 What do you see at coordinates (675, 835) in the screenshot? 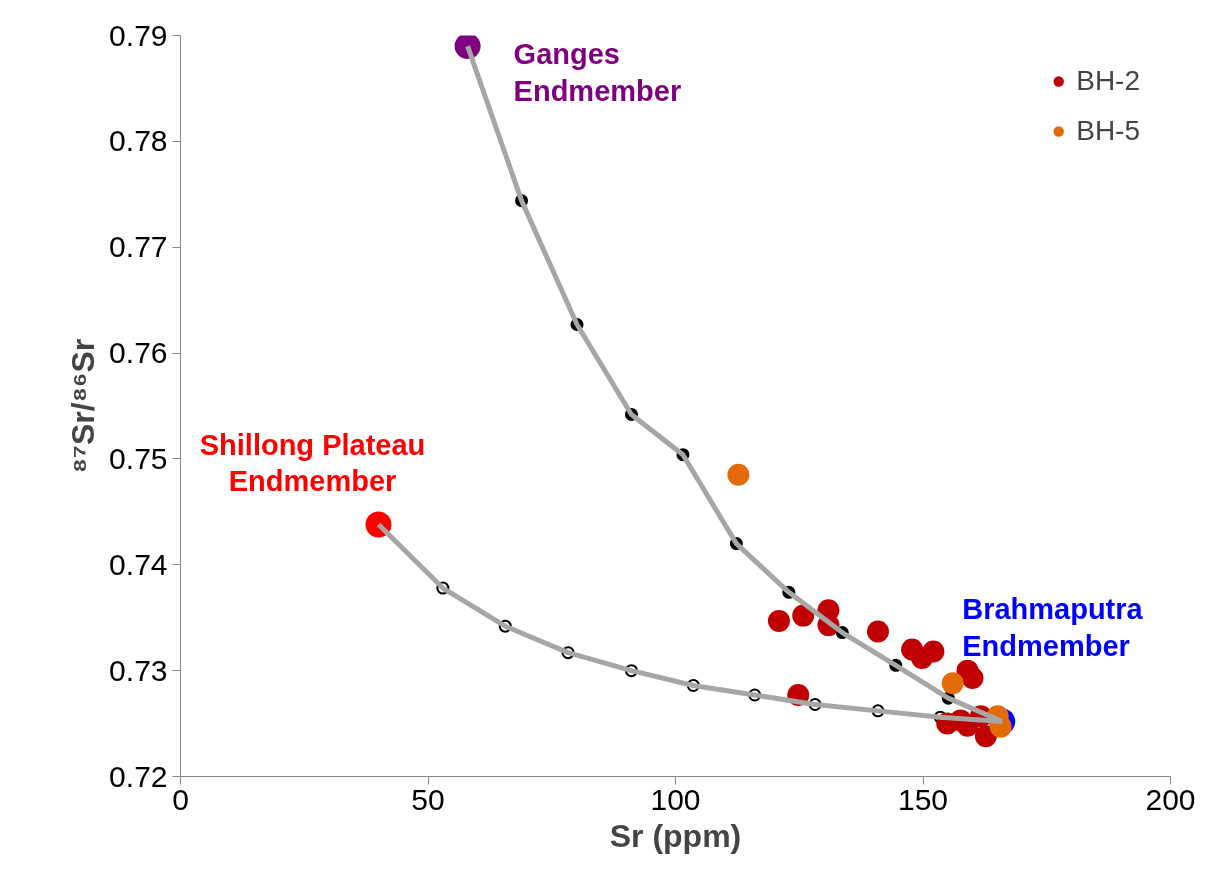
I see `x-axis-title: Sr (ppm)` at bounding box center [675, 835].